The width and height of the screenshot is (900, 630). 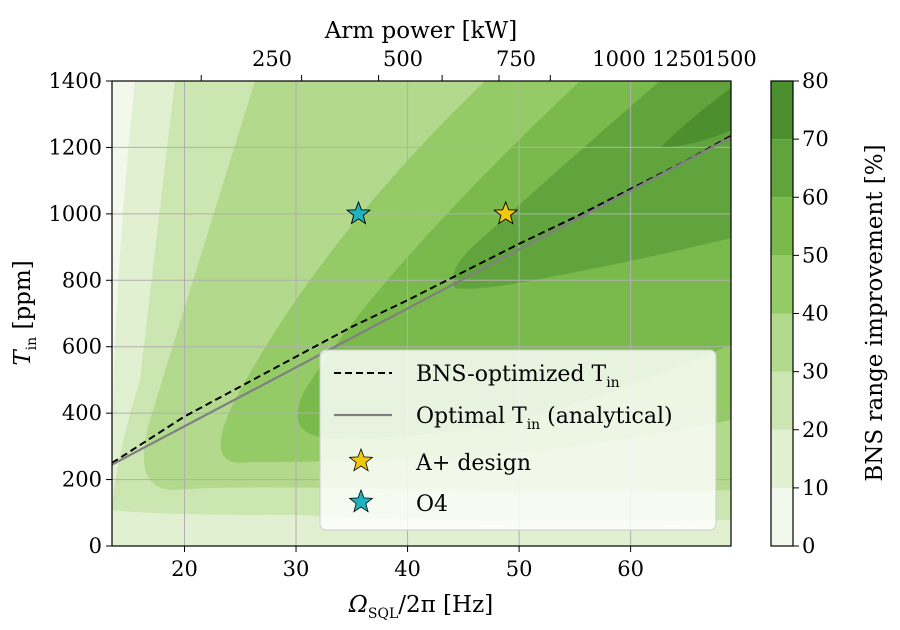 I want to click on x-axis-title: ΩSQL/2π [Hz], so click(x=420, y=607).